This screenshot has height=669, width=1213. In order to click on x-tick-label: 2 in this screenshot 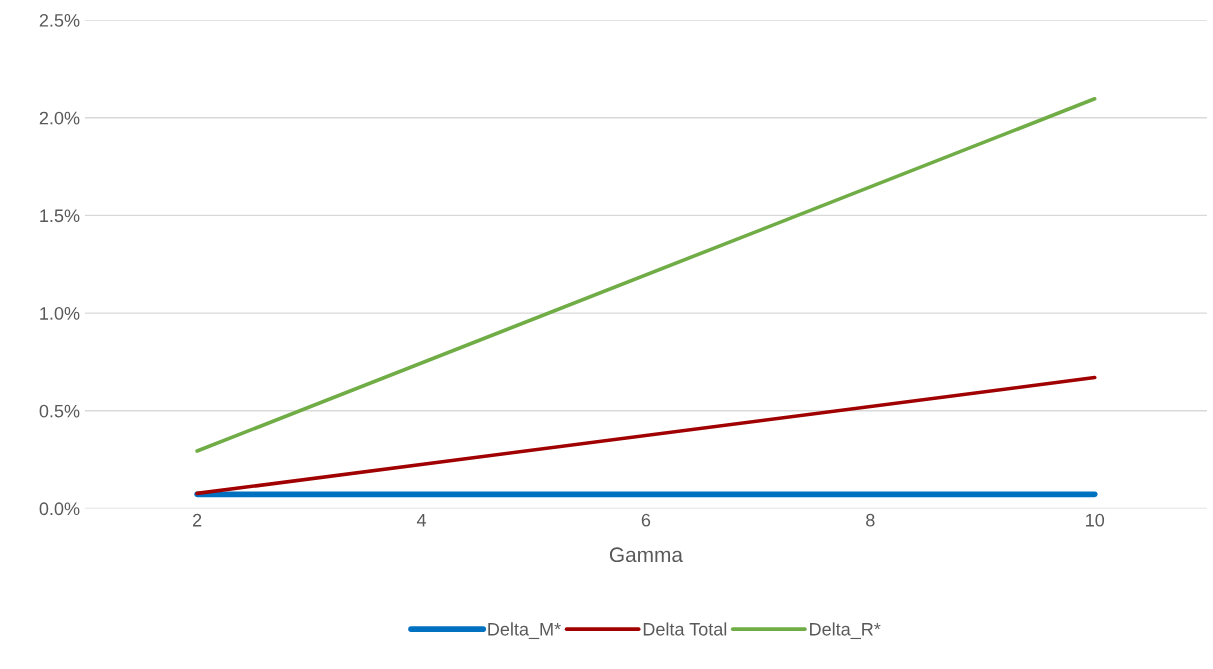, I will do `click(197, 520)`.